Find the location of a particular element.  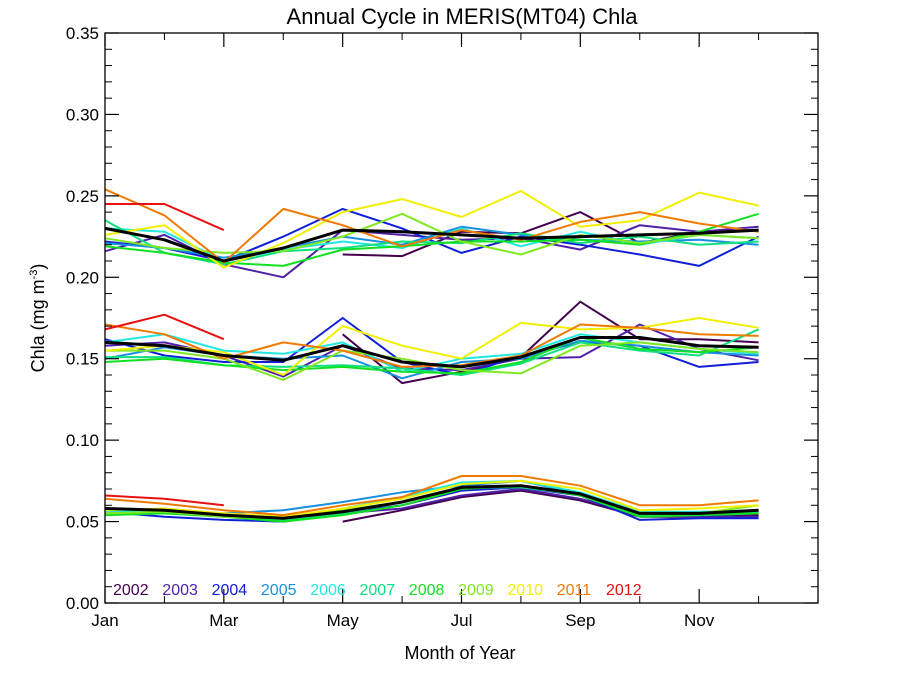

series-2012-median-line is located at coordinates (164, 327).